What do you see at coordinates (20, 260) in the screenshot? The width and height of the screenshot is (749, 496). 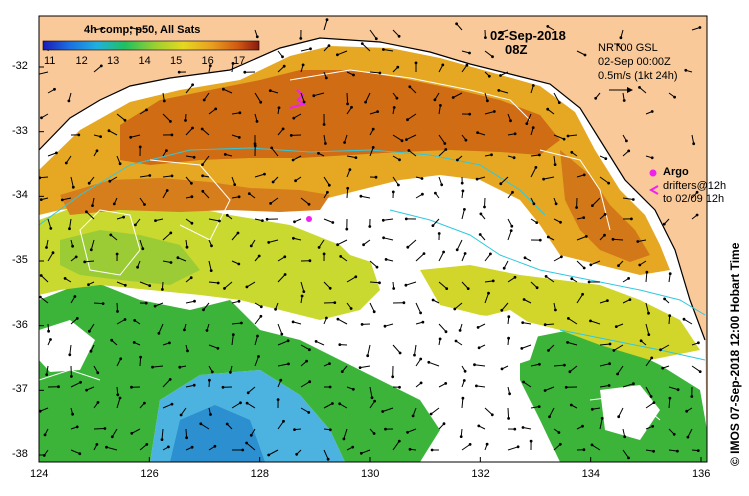 I see `y-axis-tick-label: -35` at bounding box center [20, 260].